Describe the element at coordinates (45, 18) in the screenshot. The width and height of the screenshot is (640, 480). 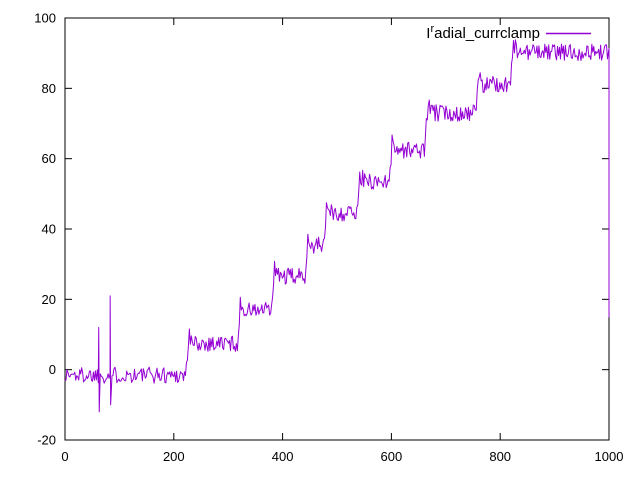
I see `y-tick-label: 100` at that location.